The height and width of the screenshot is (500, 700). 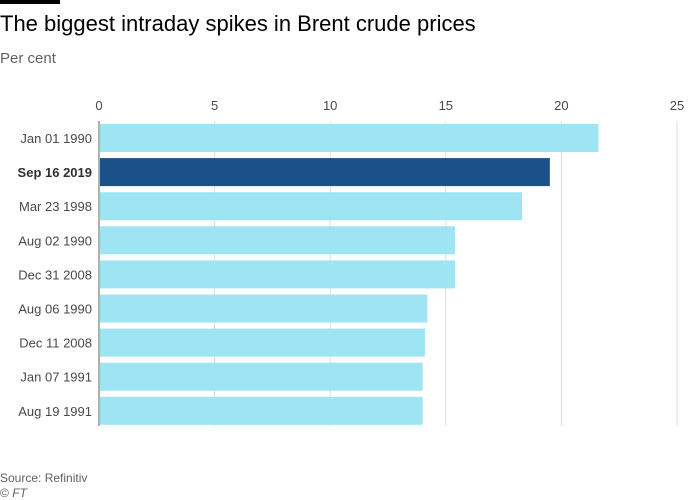 What do you see at coordinates (55, 240) in the screenshot?
I see `category-label: Aug 02 1990` at bounding box center [55, 240].